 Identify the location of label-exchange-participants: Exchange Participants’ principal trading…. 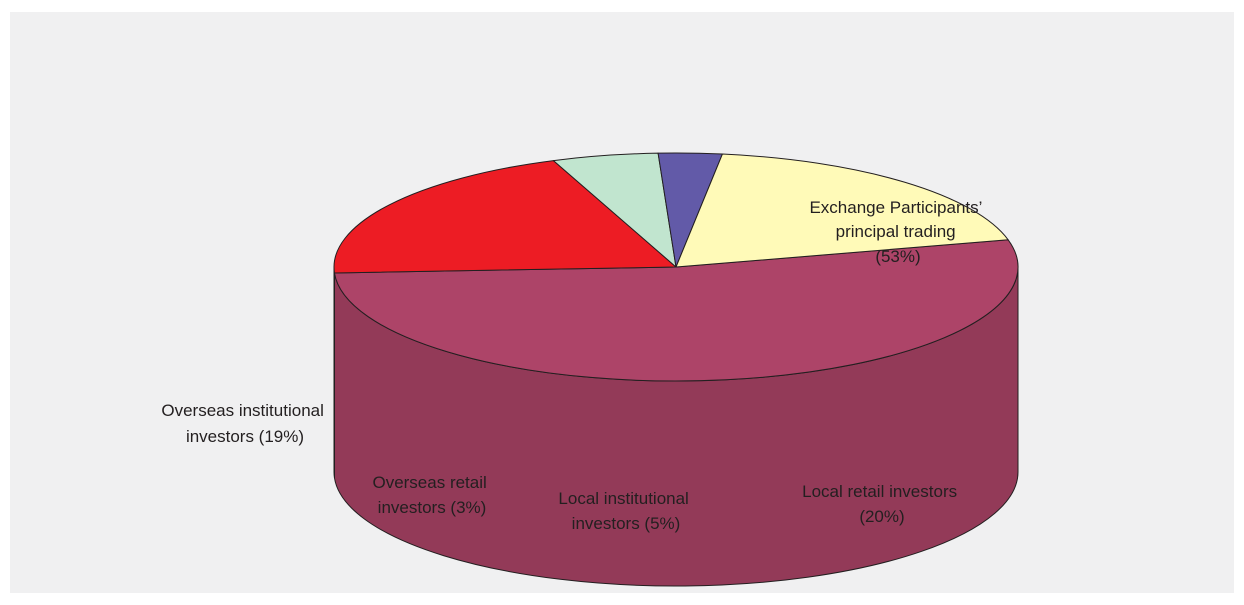
(897, 232).